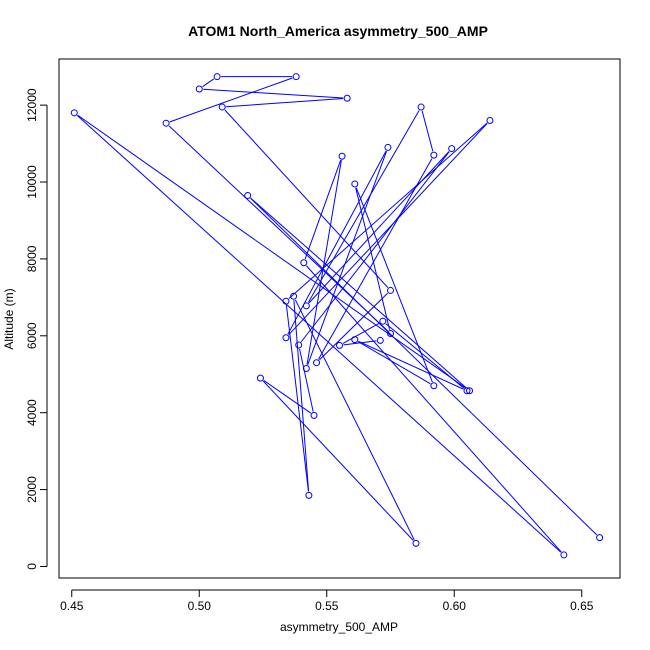  What do you see at coordinates (32, 335) in the screenshot?
I see `y-tick-label: 6000` at bounding box center [32, 335].